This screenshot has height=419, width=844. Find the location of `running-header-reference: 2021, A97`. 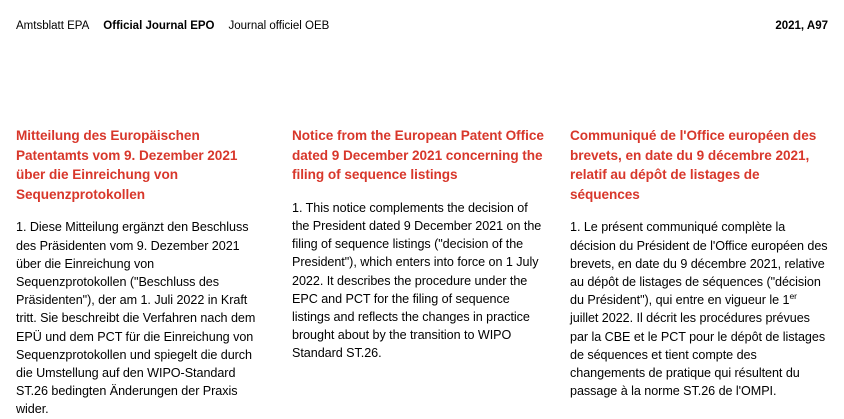

running-header-reference: 2021, A97 is located at coordinates (801, 26).